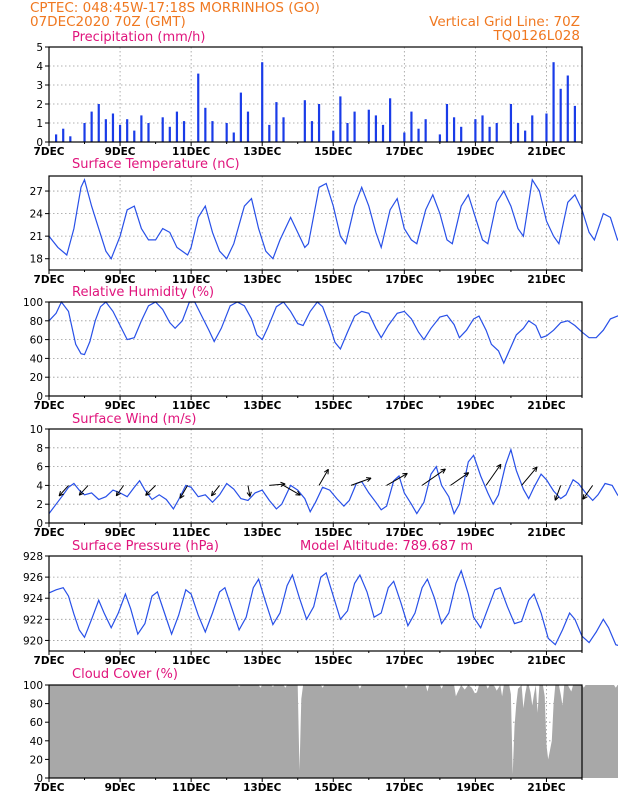 This screenshot has width=618, height=800. Describe the element at coordinates (33, 641) in the screenshot. I see `y-tick-label: 920` at that location.